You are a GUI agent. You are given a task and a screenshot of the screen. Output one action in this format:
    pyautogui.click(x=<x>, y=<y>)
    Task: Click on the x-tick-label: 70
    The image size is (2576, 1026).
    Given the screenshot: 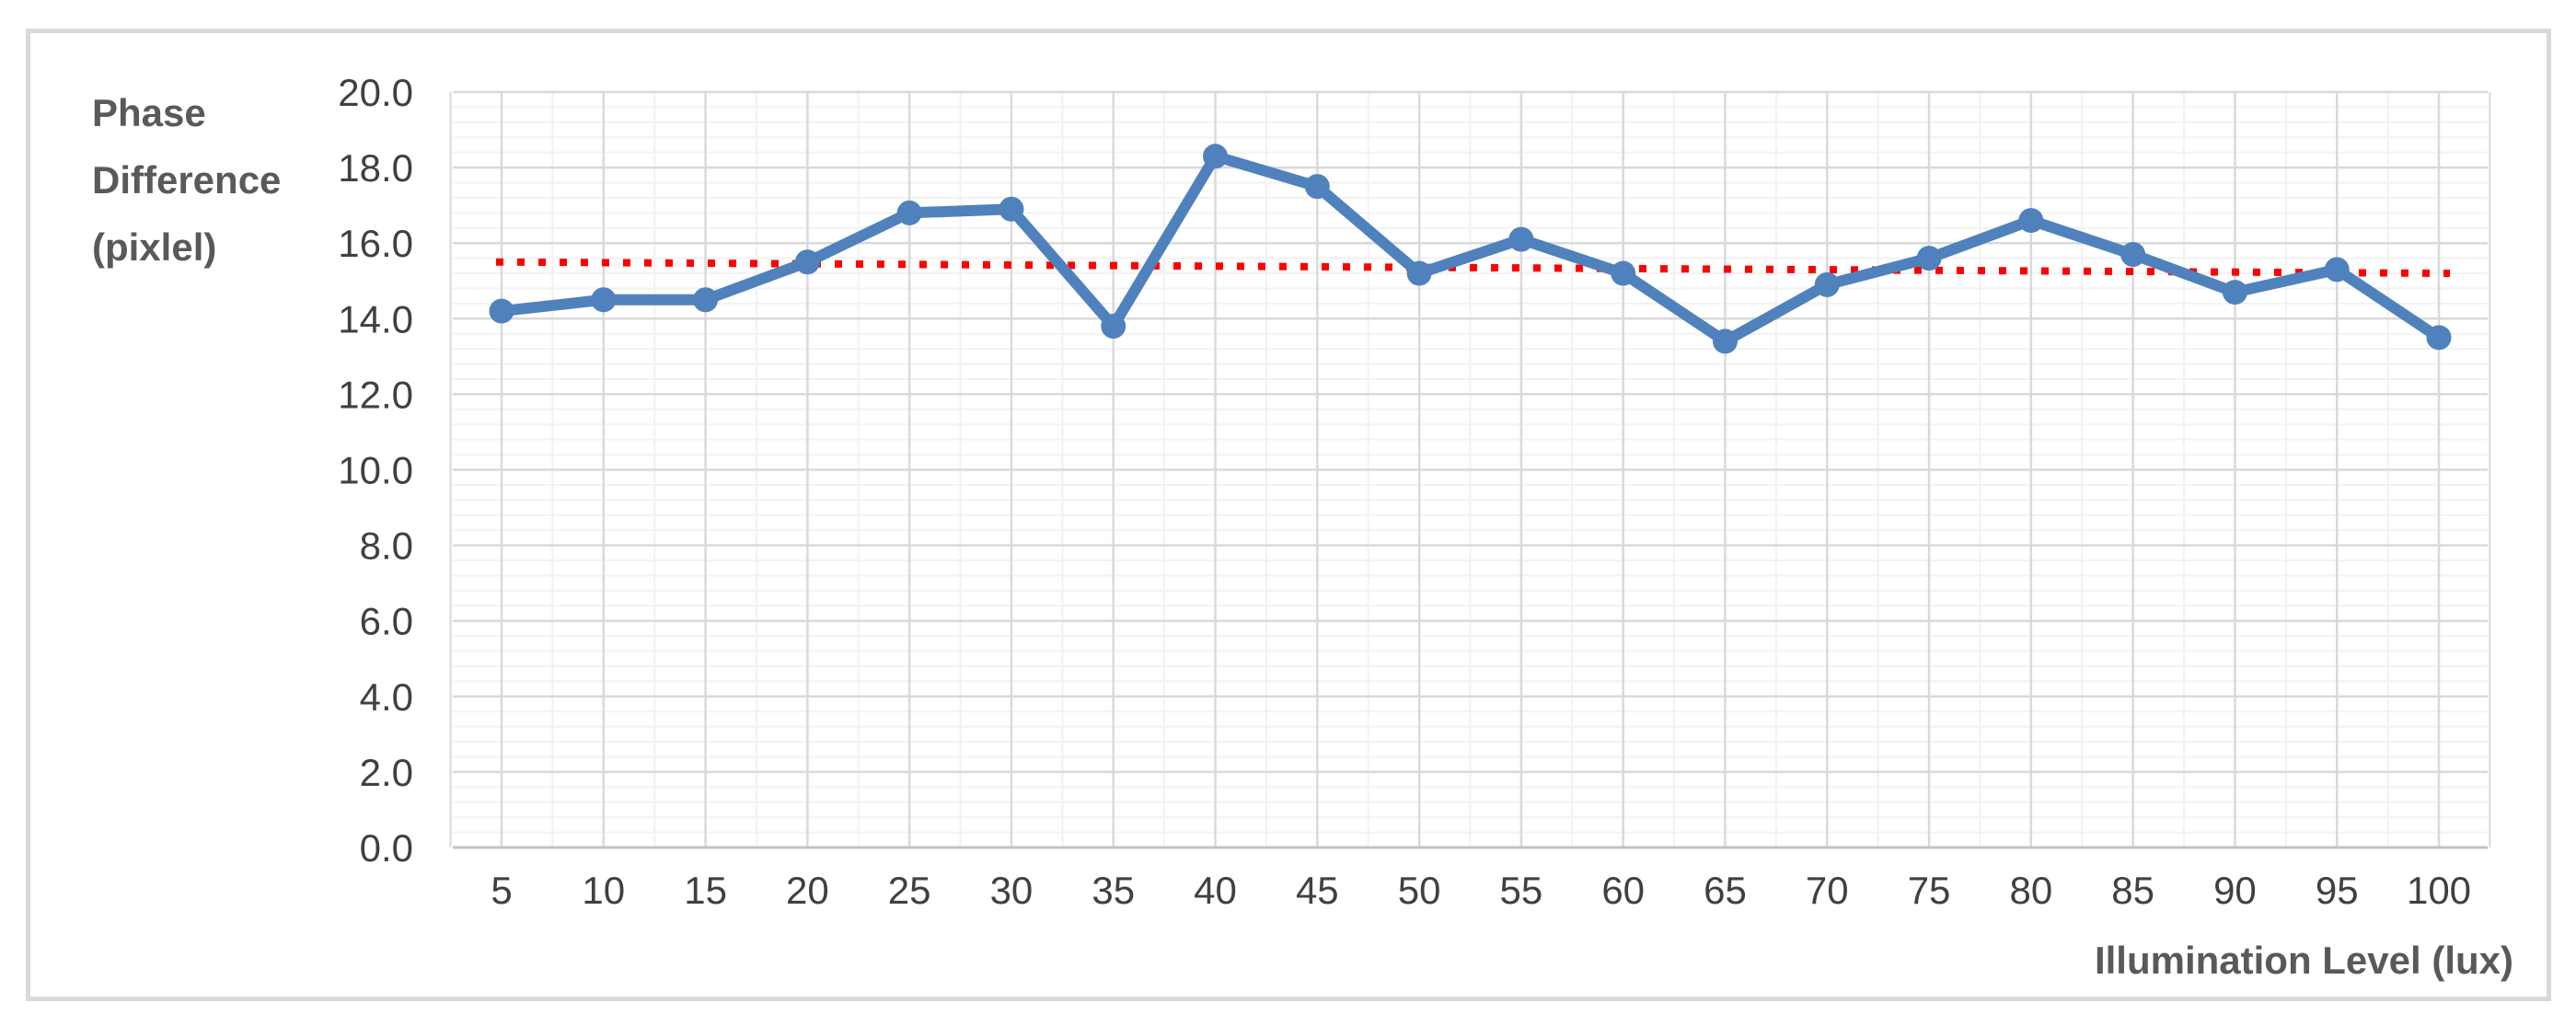 What is the action you would take?
    pyautogui.click(x=1828, y=890)
    